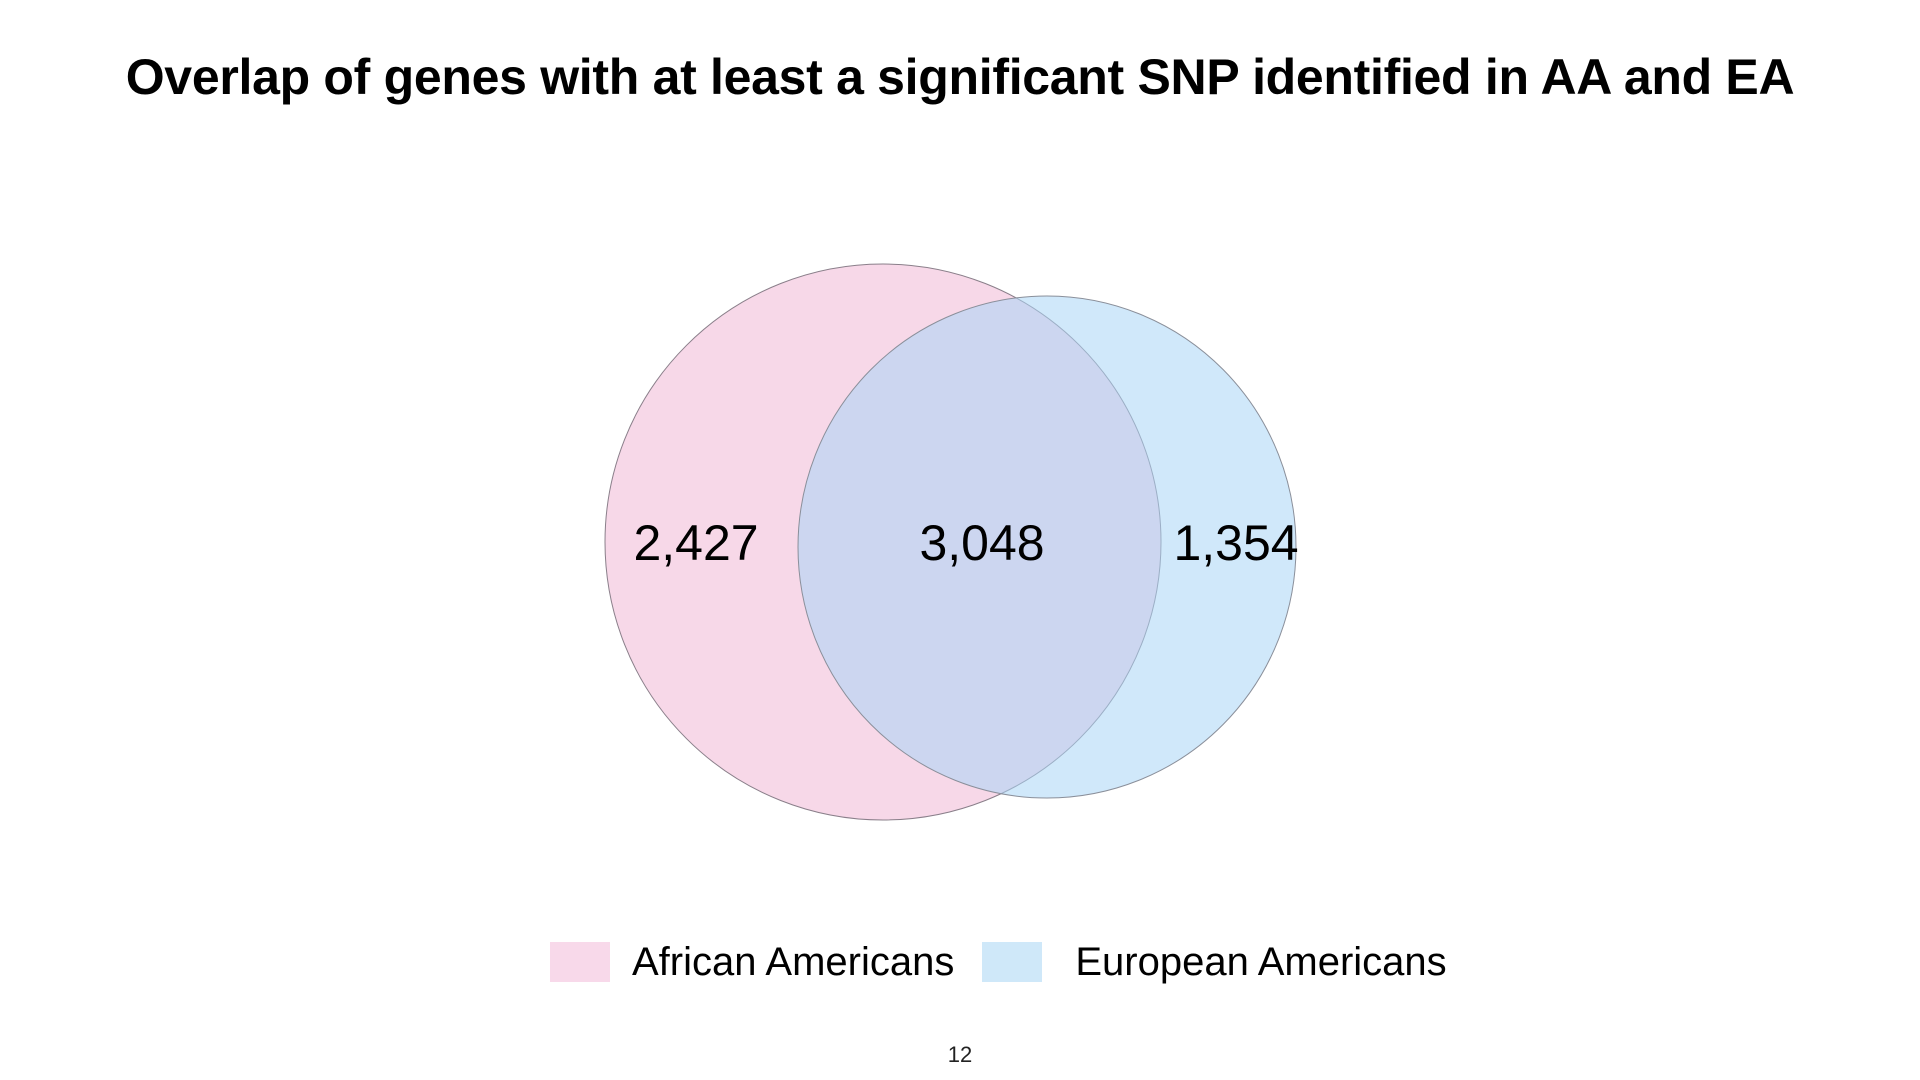  I want to click on aa-only-count: 2,427, so click(695, 543).